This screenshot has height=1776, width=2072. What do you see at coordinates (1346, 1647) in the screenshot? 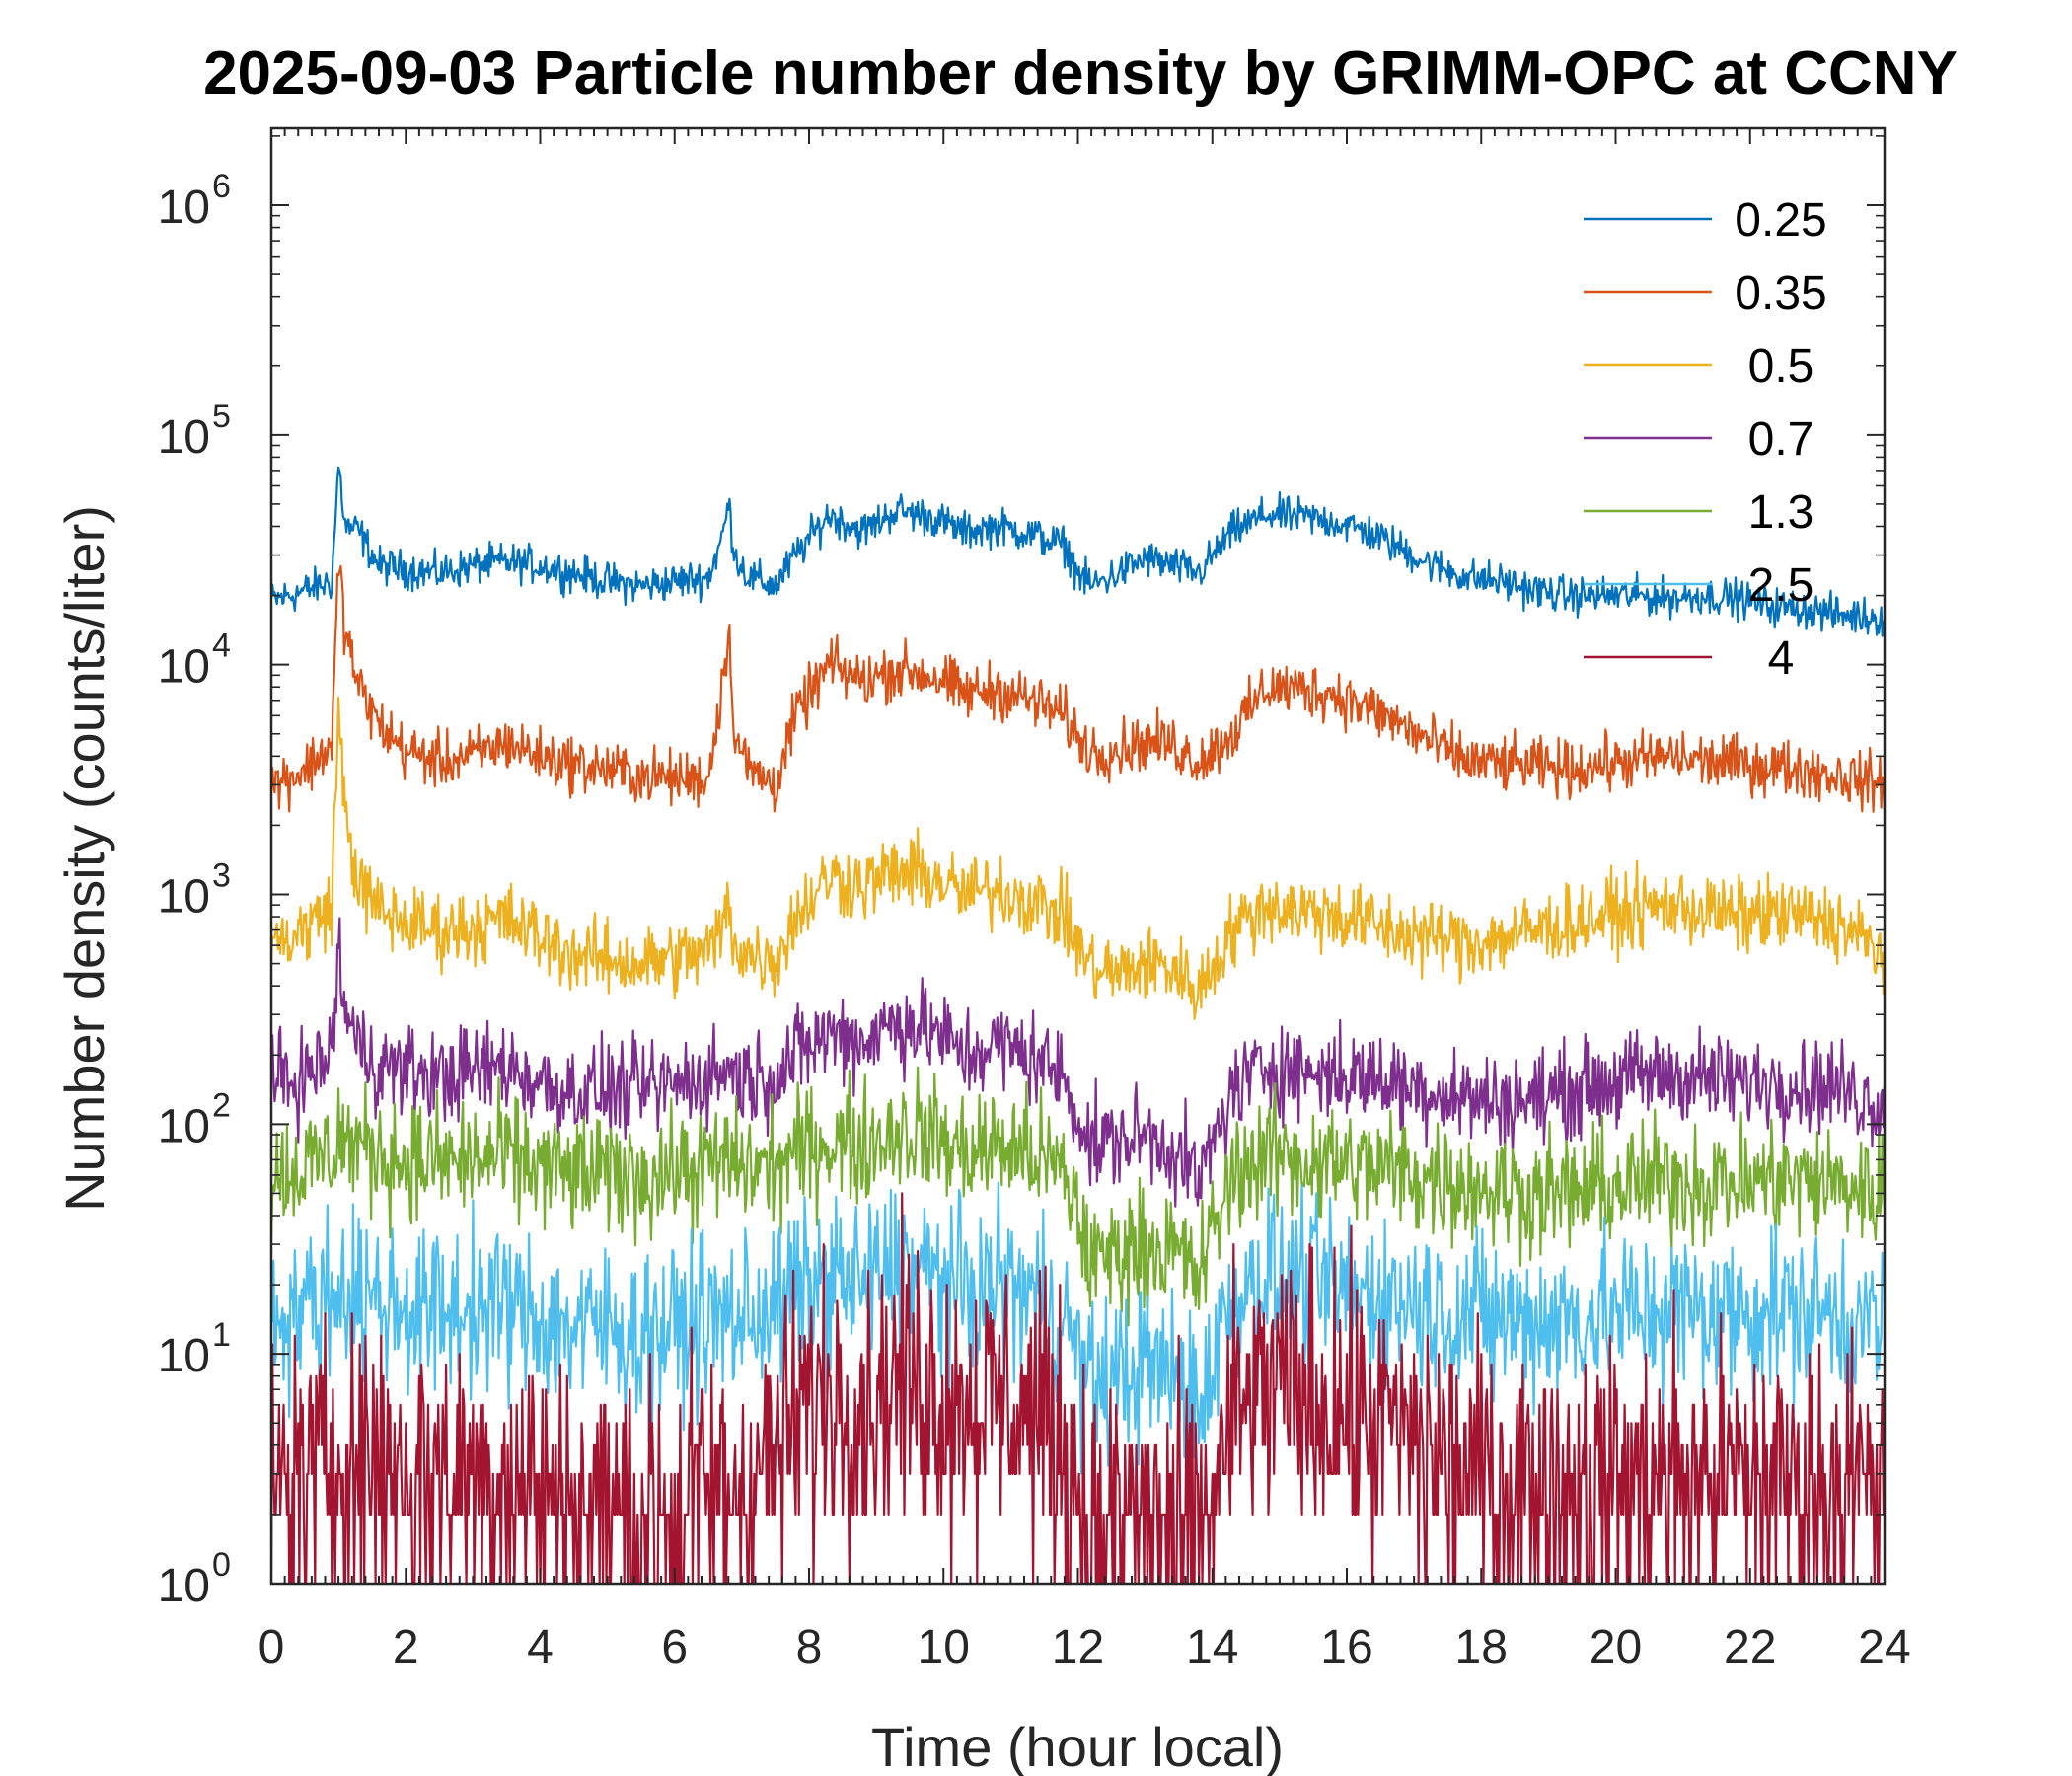
I see `x-tick-label: 16` at bounding box center [1346, 1647].